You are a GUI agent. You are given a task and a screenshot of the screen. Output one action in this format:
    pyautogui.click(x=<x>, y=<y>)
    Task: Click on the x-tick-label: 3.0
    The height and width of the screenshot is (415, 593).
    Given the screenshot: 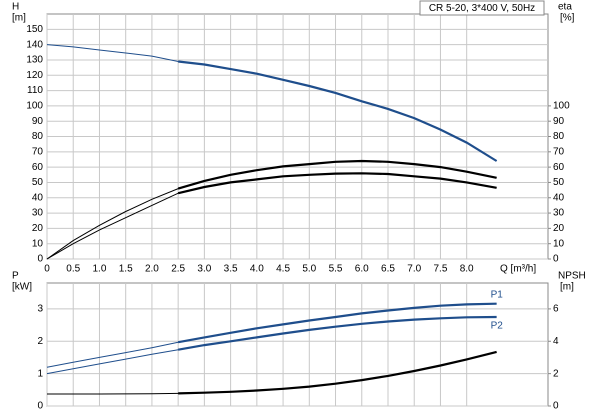 What is the action you would take?
    pyautogui.click(x=204, y=269)
    